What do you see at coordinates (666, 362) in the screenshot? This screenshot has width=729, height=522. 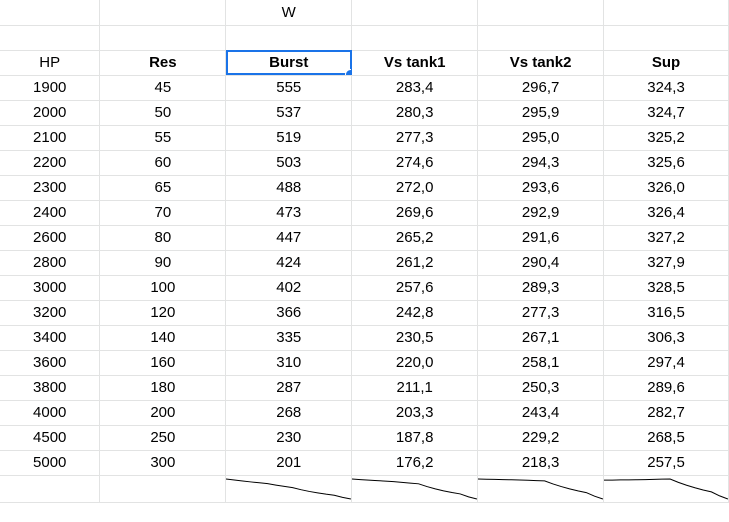 I see `cell-sup: 297,4` at bounding box center [666, 362].